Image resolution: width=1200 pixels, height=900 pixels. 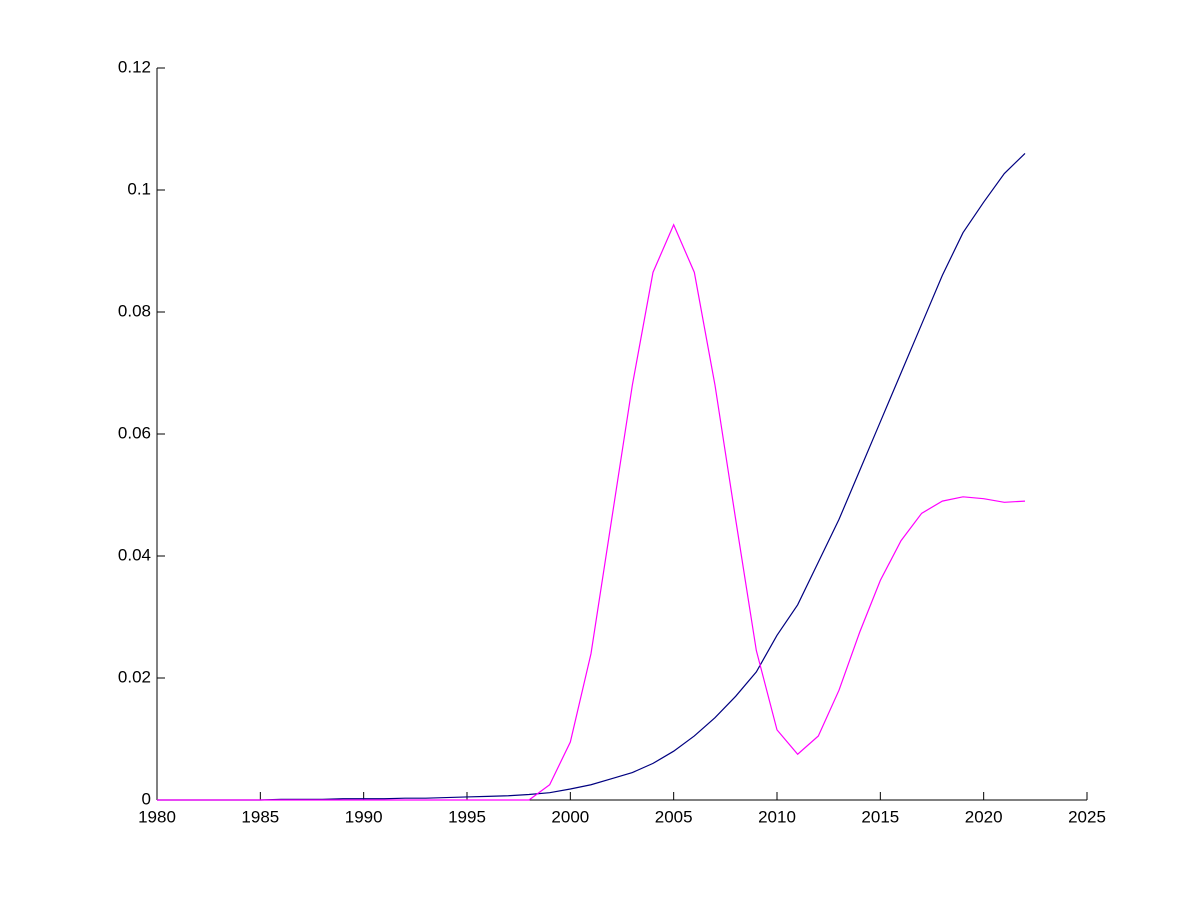 I want to click on x-tick-label: 1980, so click(x=157, y=816).